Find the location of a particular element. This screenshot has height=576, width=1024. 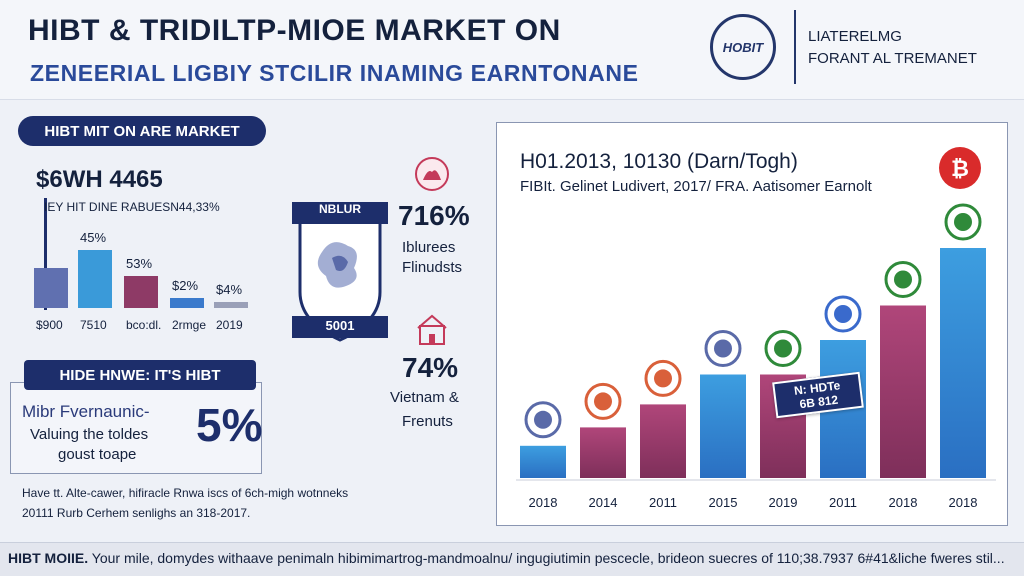

mini-chart-axis is located at coordinates (45, 254).